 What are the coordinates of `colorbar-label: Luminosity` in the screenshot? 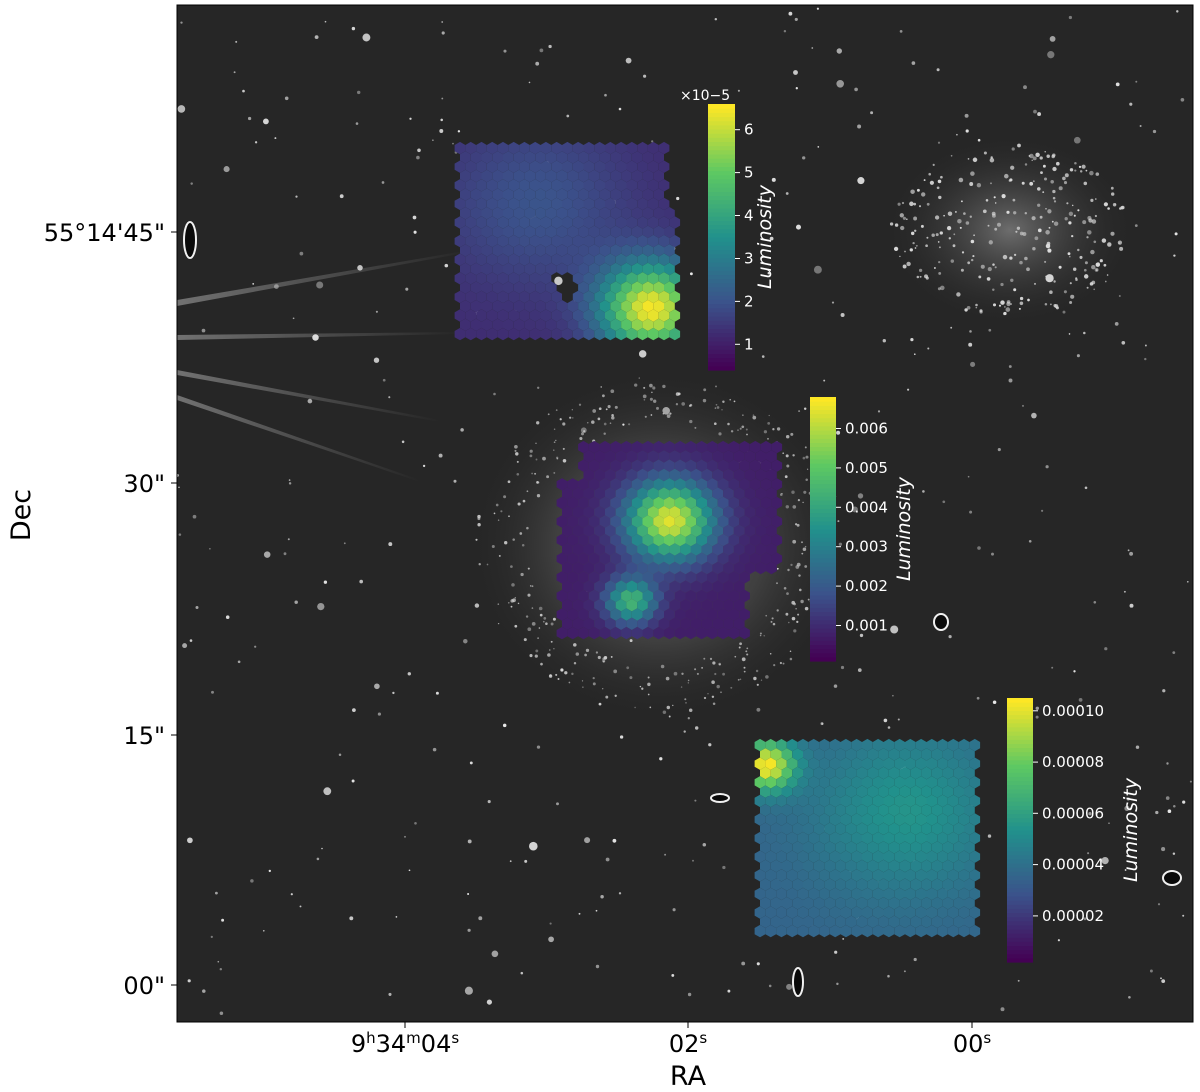 It's located at (904, 528).